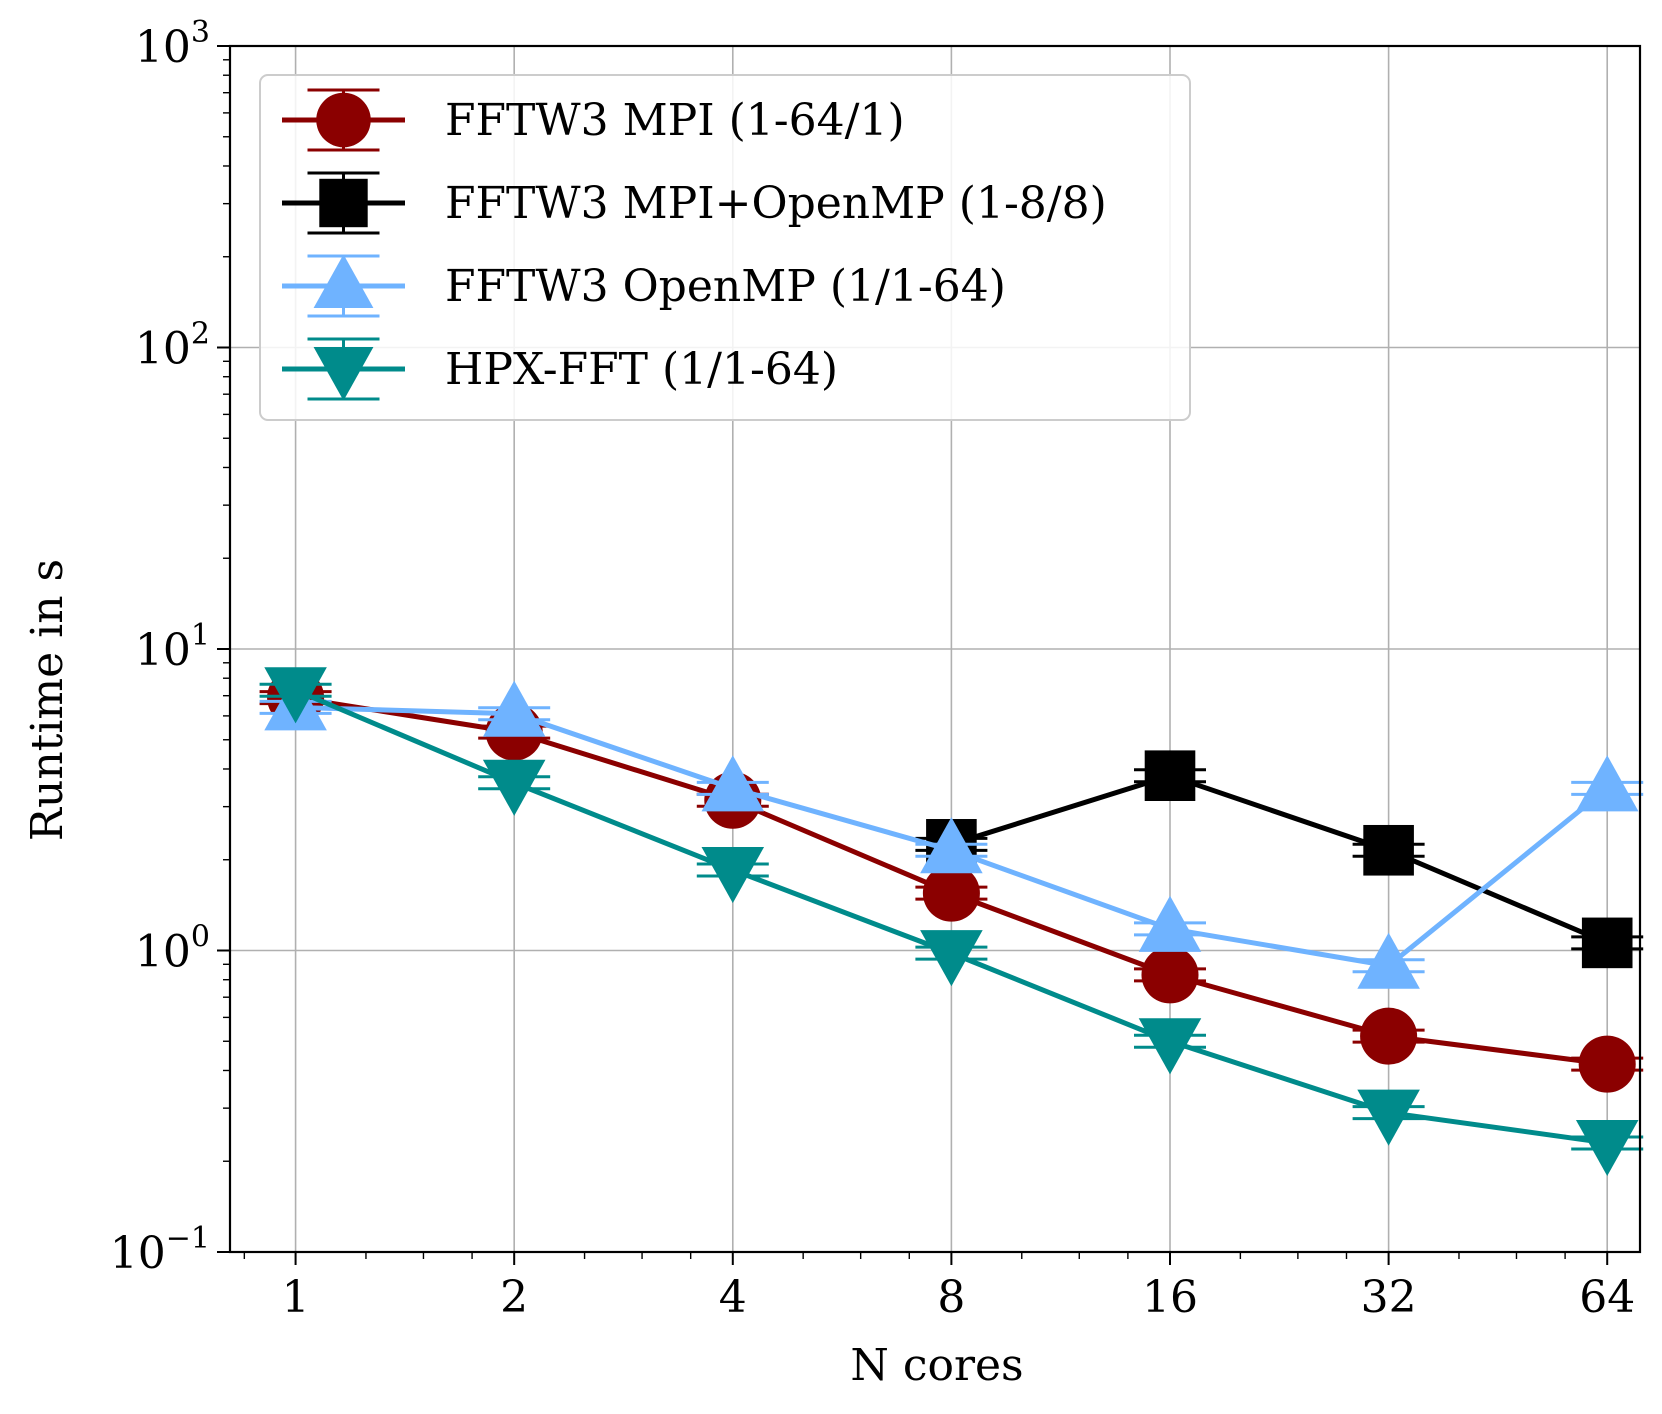 Image resolution: width=1662 pixels, height=1414 pixels. What do you see at coordinates (188, 1238) in the screenshot?
I see `y-tick-exponent: −1` at bounding box center [188, 1238].